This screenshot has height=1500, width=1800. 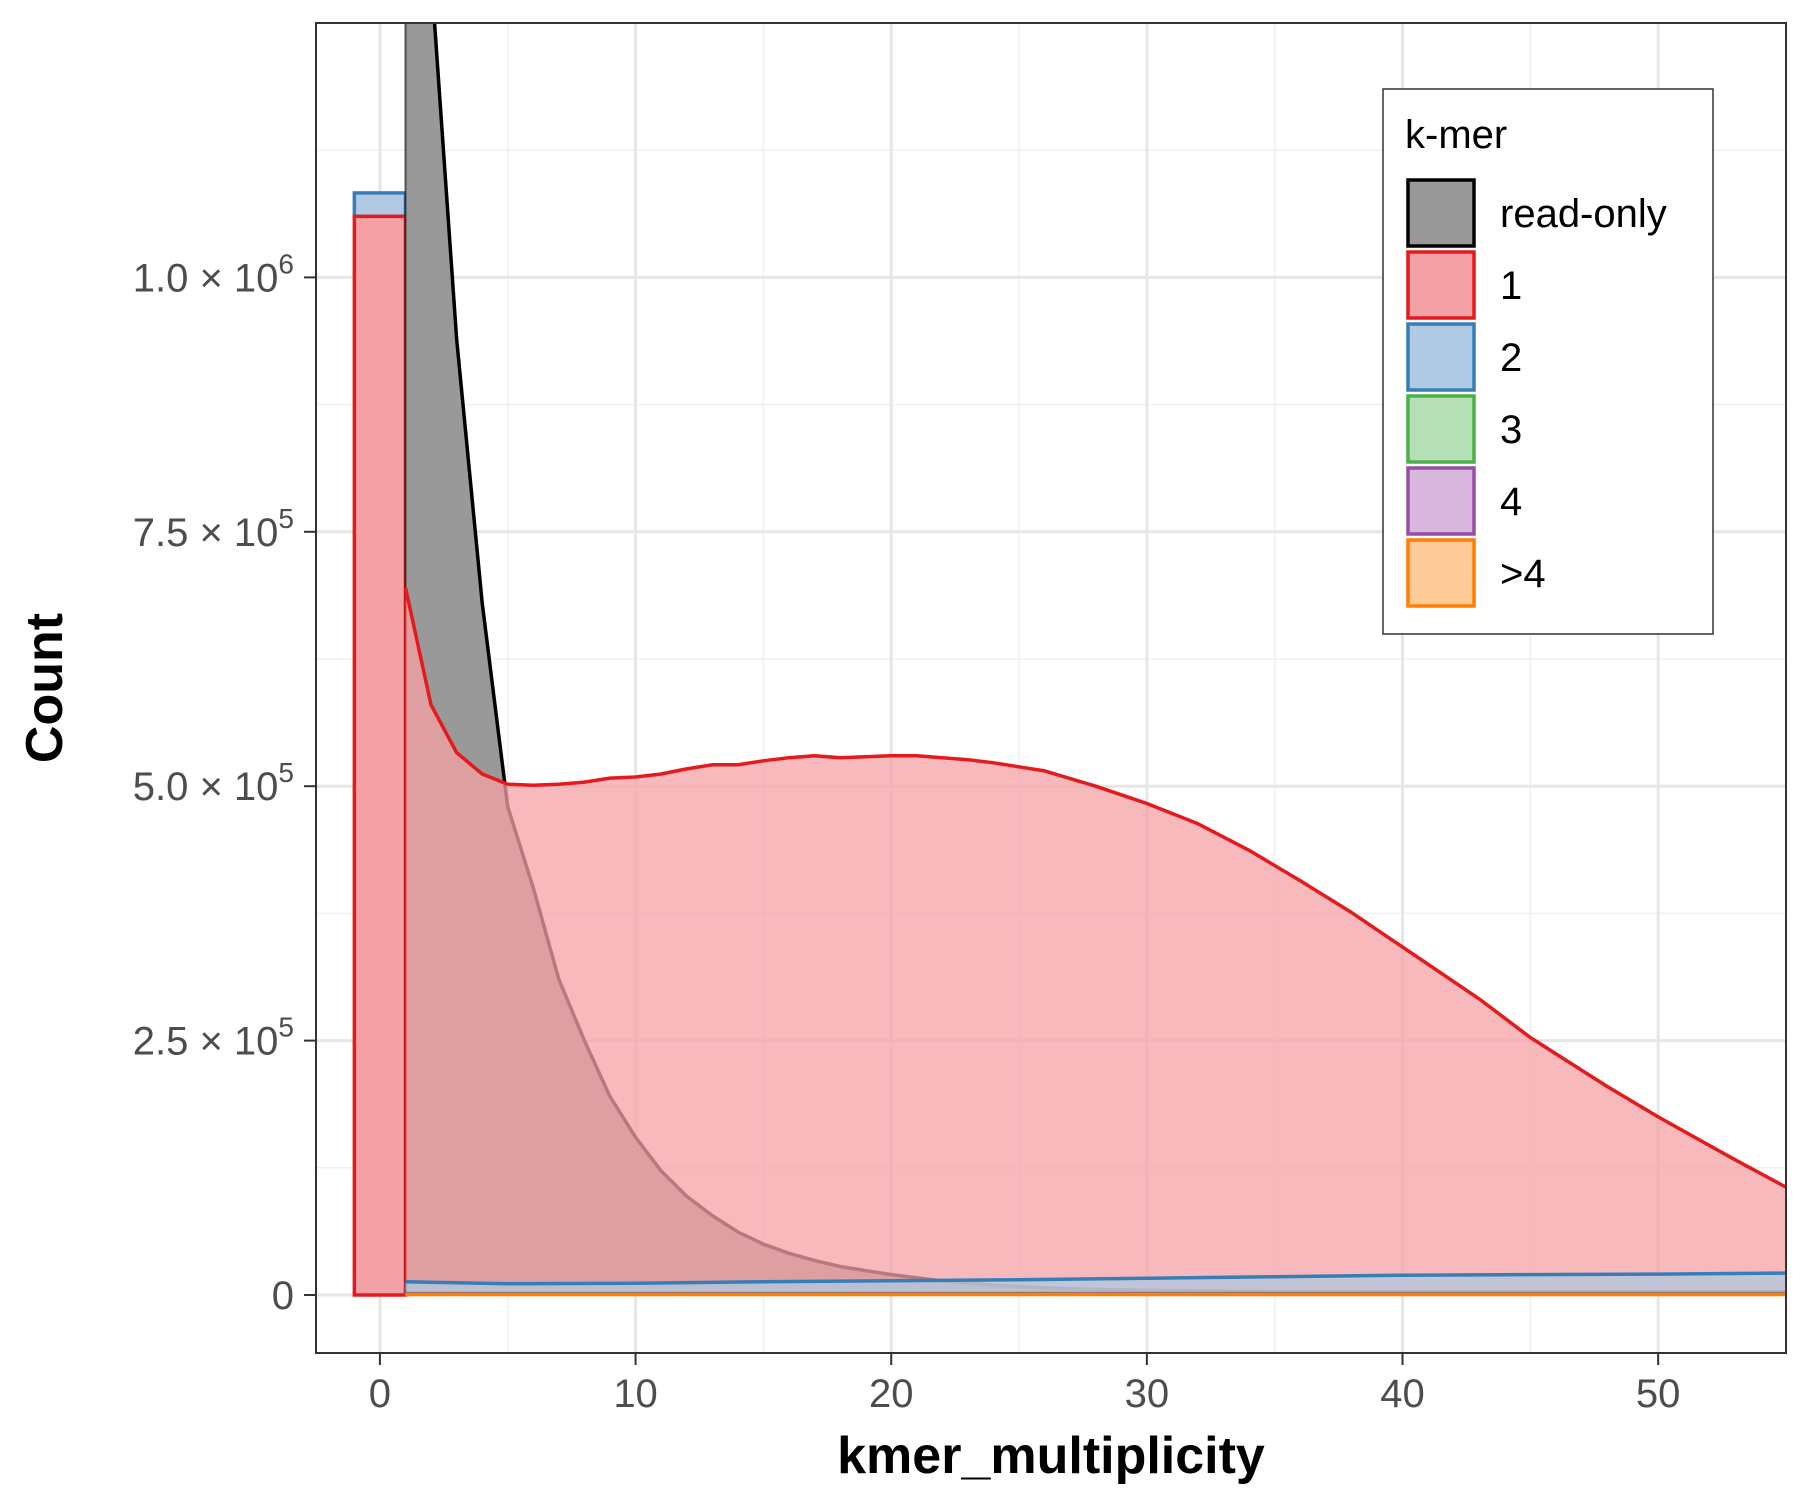 I want to click on legend: k-mer read-only 1 2 3 4 >4, so click(x=1548, y=361).